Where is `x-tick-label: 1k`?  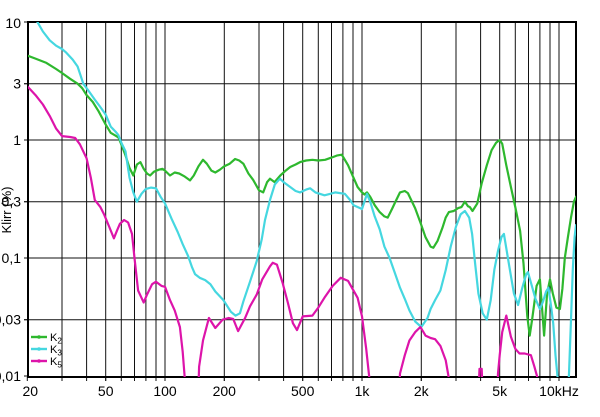 x-tick-label: 1k is located at coordinates (363, 391).